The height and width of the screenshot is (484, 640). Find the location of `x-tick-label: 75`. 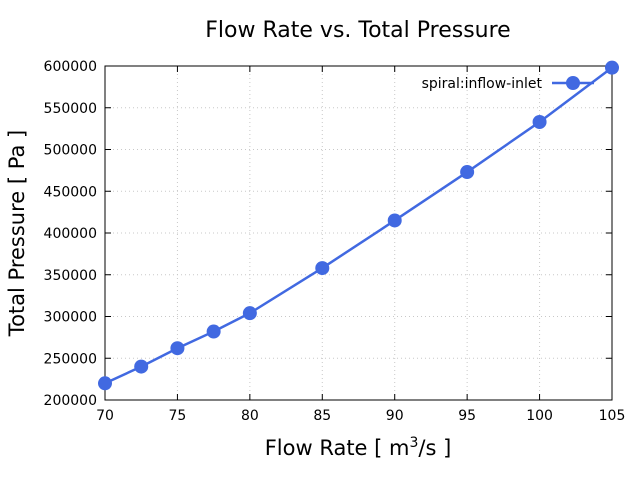

x-tick-label: 75 is located at coordinates (178, 416).